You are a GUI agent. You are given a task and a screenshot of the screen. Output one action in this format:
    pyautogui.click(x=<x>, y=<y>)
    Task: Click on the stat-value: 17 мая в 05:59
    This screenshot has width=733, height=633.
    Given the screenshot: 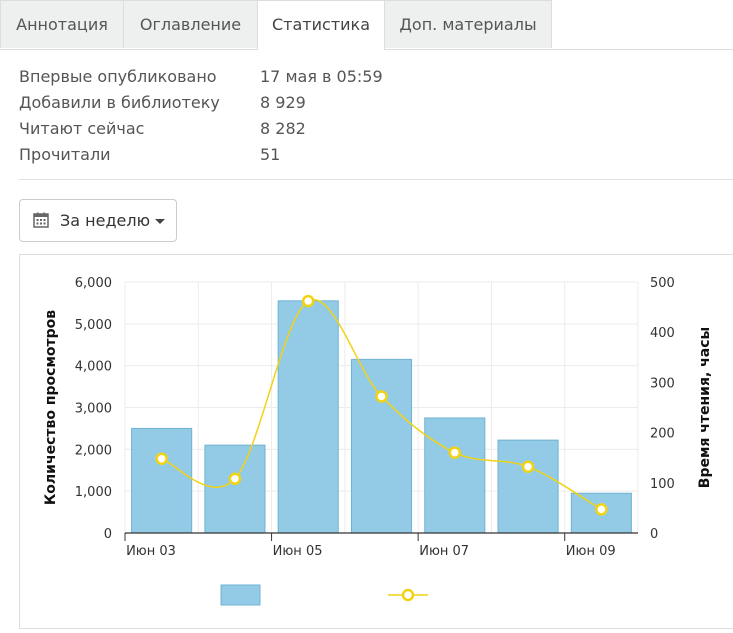 What is the action you would take?
    pyautogui.click(x=321, y=76)
    